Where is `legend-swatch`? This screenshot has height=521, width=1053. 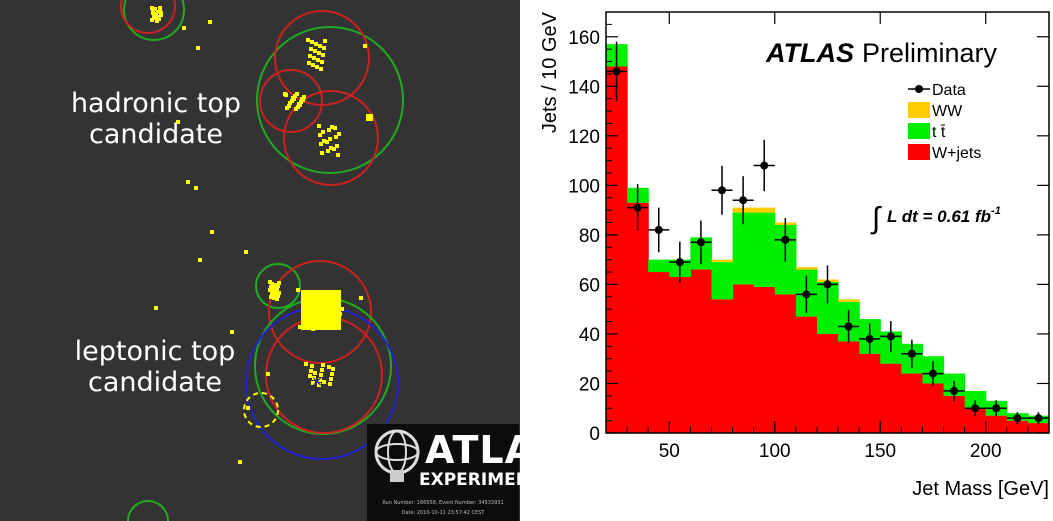
legend-swatch is located at coordinates (919, 110).